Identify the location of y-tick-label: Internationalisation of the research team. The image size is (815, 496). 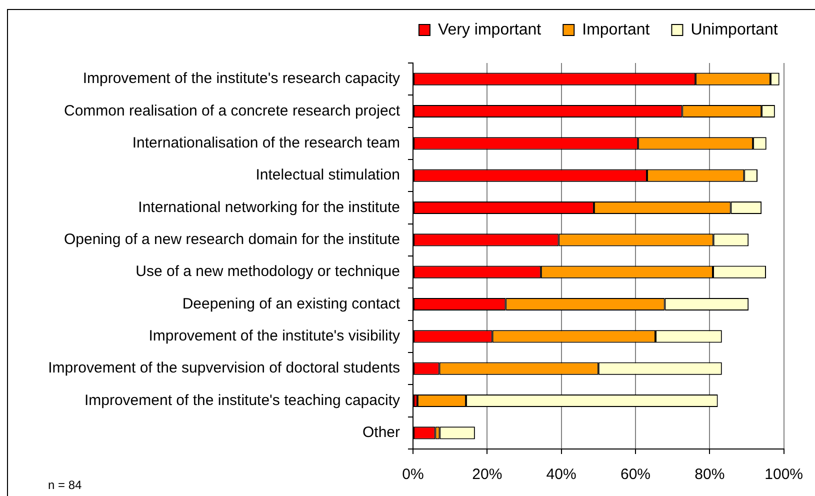
(266, 143).